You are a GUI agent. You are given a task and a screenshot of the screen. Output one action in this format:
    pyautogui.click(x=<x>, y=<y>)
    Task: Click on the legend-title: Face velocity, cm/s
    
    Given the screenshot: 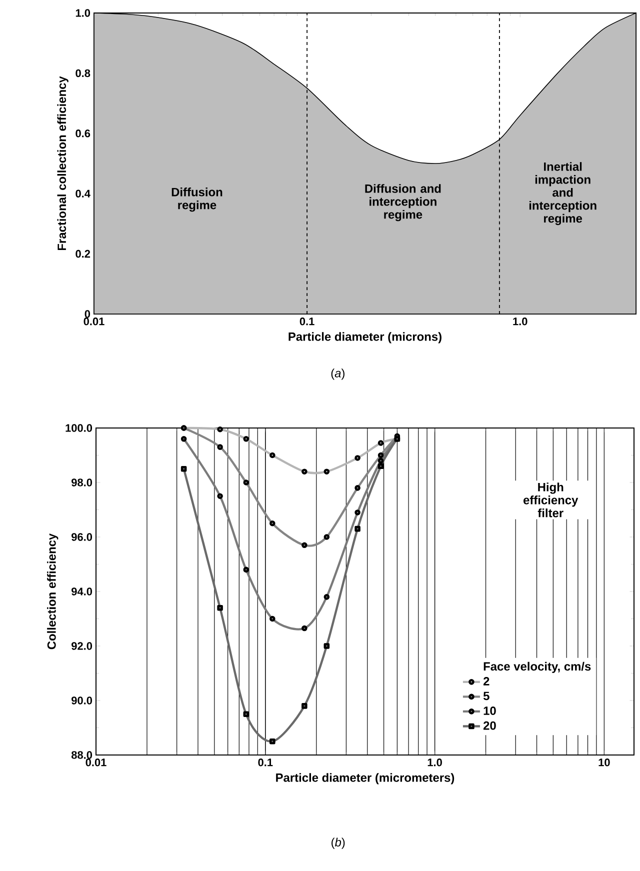 What is the action you would take?
    pyautogui.click(x=537, y=668)
    